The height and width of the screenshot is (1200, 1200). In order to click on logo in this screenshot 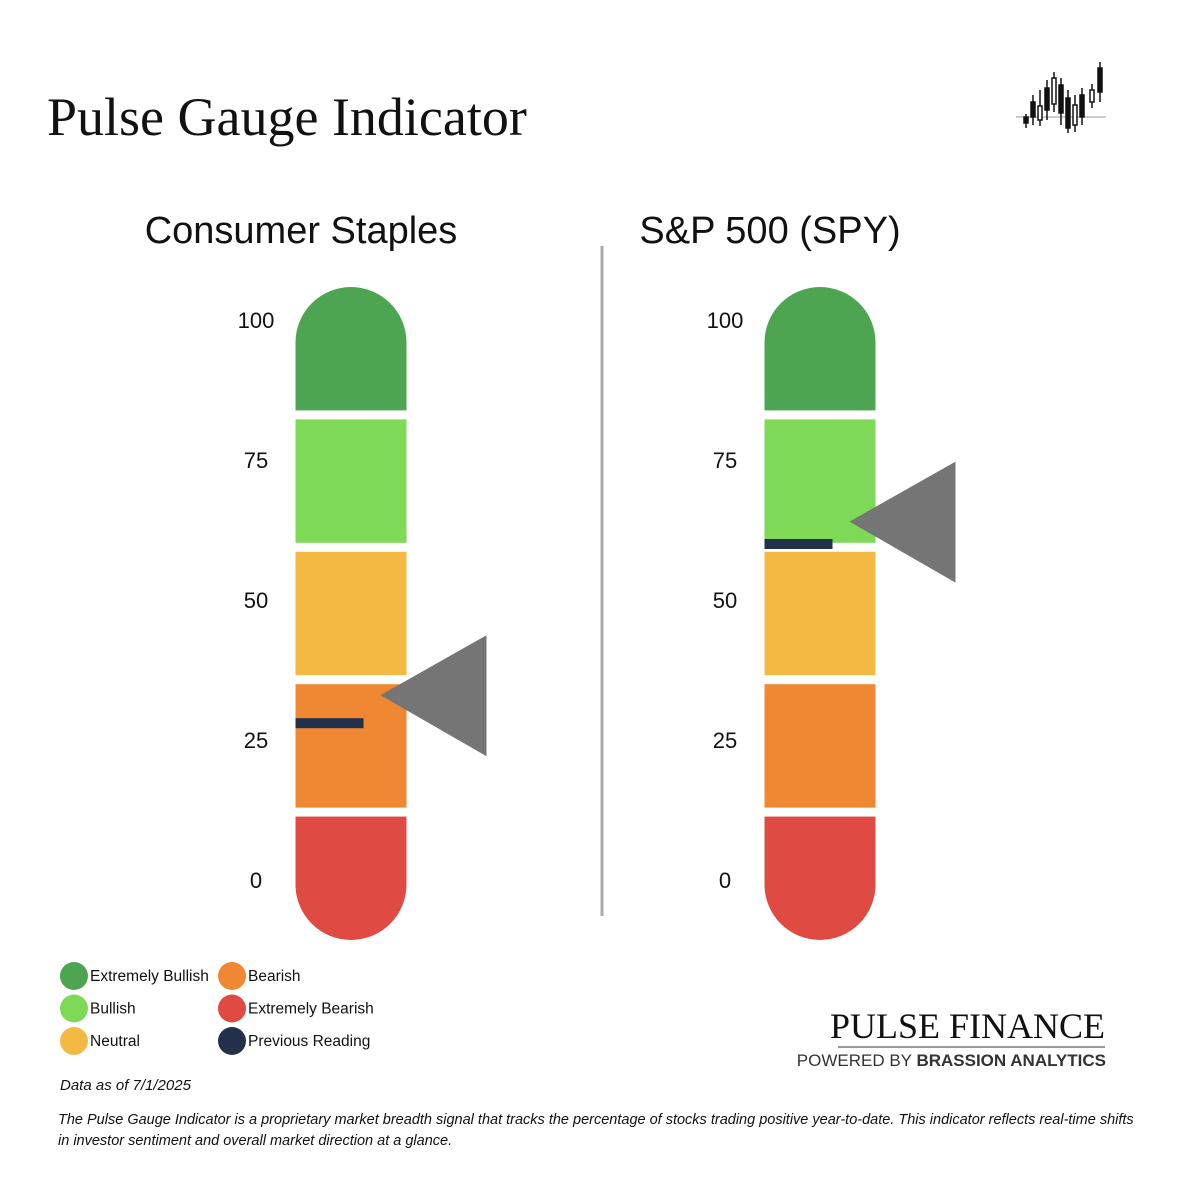, I will do `click(1061, 97)`.